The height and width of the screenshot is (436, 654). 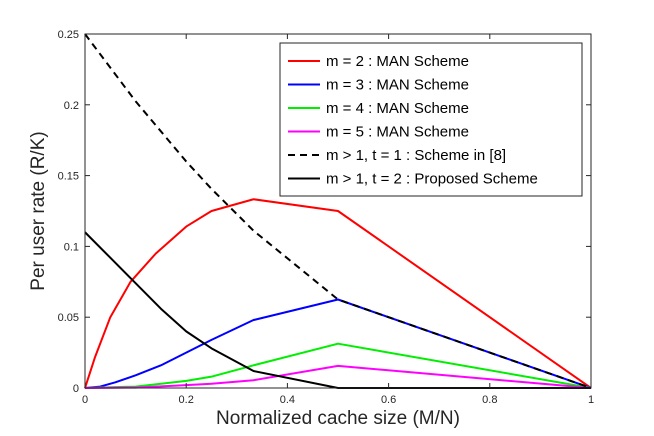 I want to click on x-tick-label-1: 0.2, so click(x=186, y=400).